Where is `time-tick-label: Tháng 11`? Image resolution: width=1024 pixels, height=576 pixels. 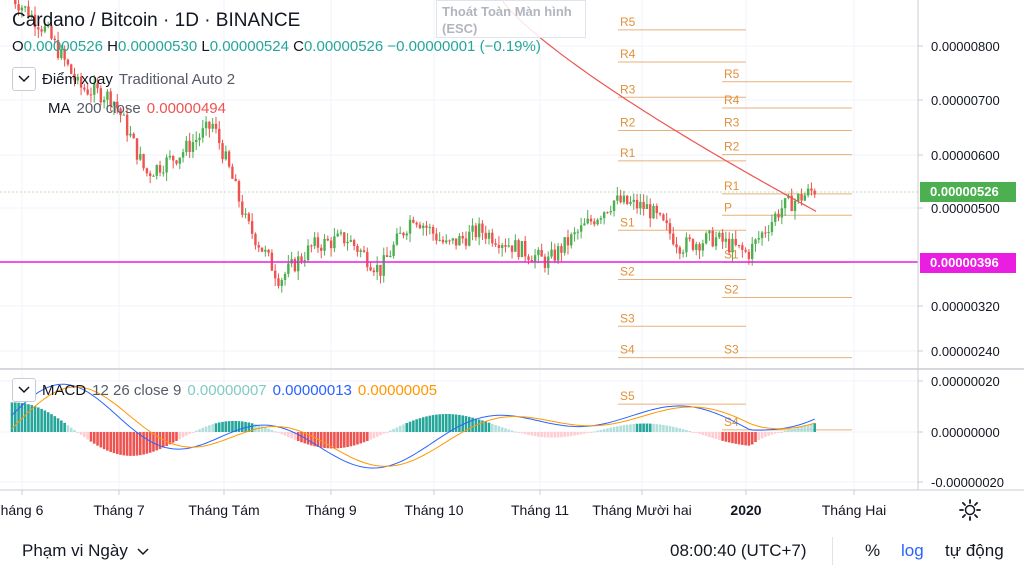 time-tick-label: Tháng 11 is located at coordinates (540, 510).